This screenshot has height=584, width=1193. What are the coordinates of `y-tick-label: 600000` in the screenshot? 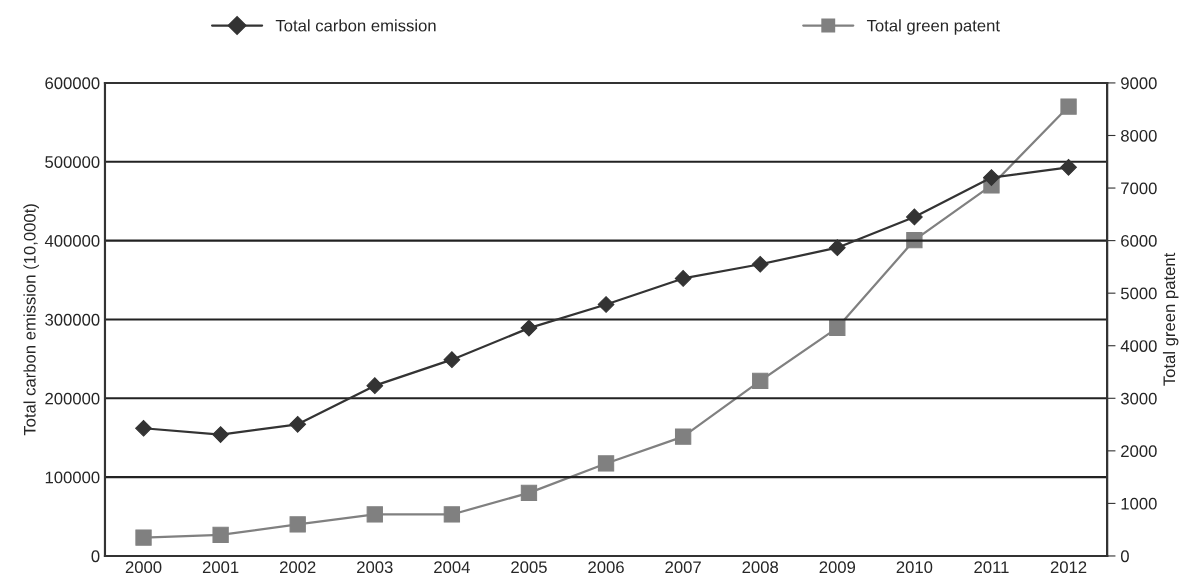 It's located at (72, 83).